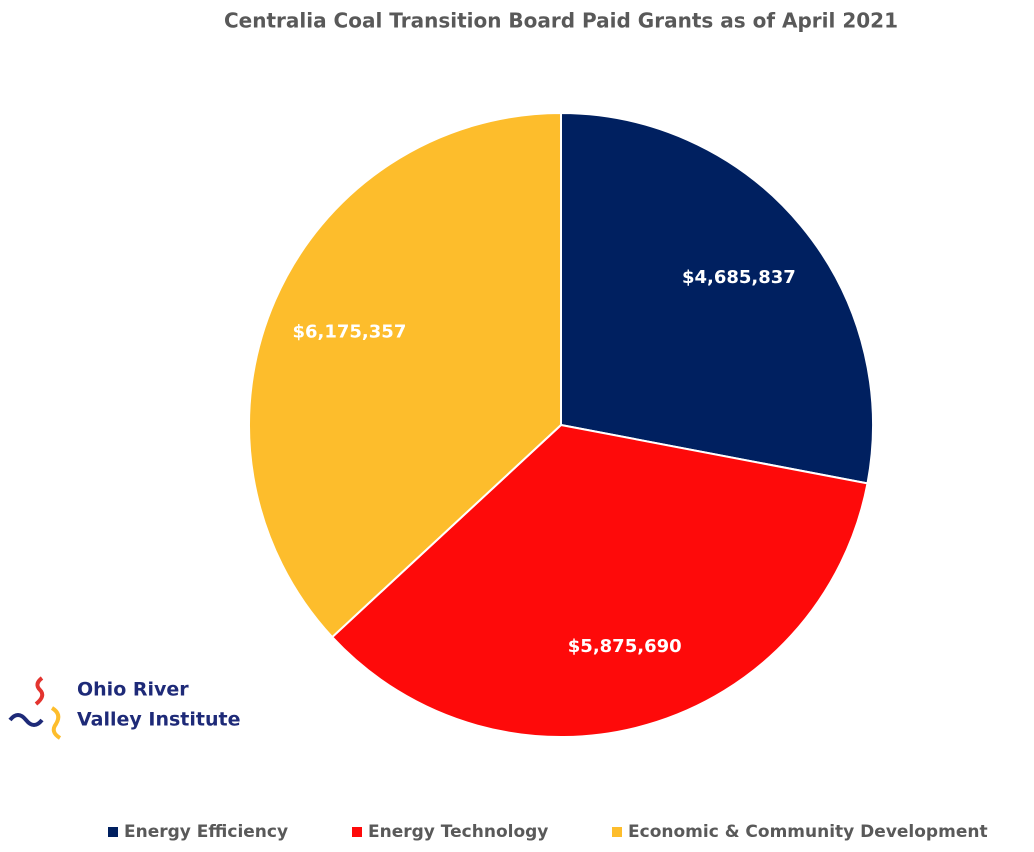 The height and width of the screenshot is (852, 1034). Describe the element at coordinates (458, 832) in the screenshot. I see `legend-label: Energy Technology` at that location.